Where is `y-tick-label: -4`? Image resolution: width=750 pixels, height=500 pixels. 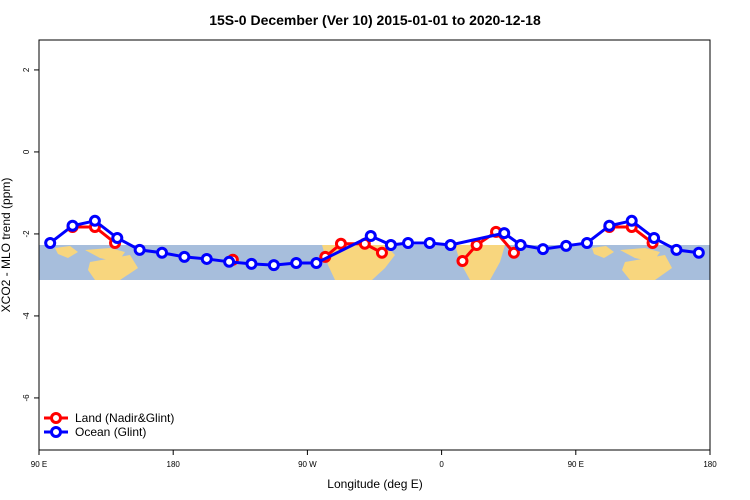 y-tick-label: -4 is located at coordinates (26, 316).